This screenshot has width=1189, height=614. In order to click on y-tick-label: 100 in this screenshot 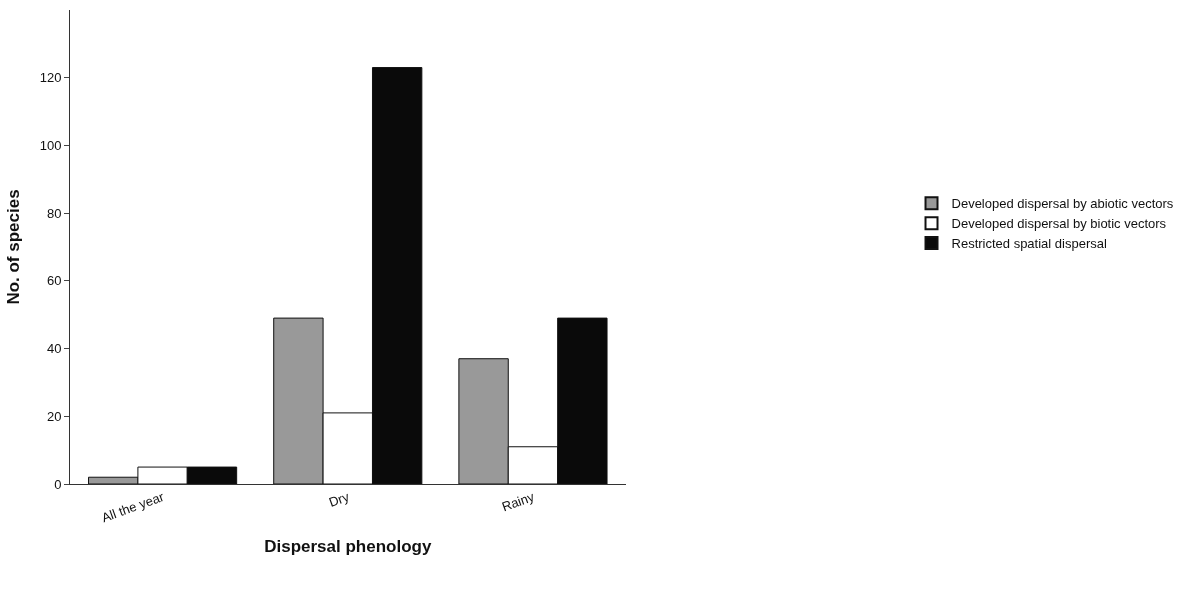, I will do `click(50, 145)`.